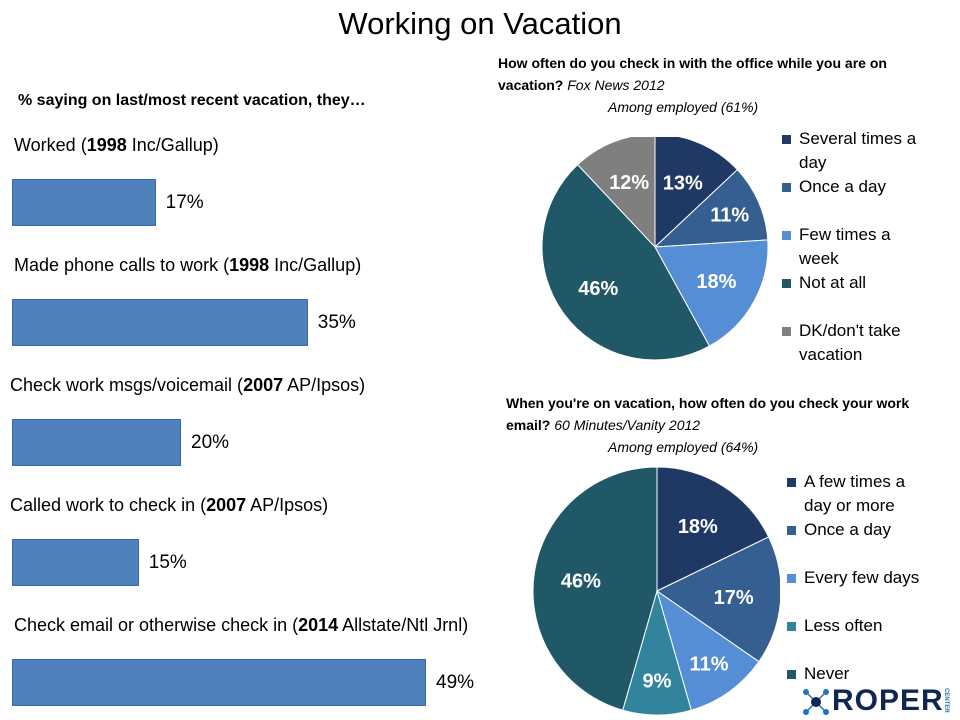  Describe the element at coordinates (845, 246) in the screenshot. I see `legend-label: Few times a week` at that location.